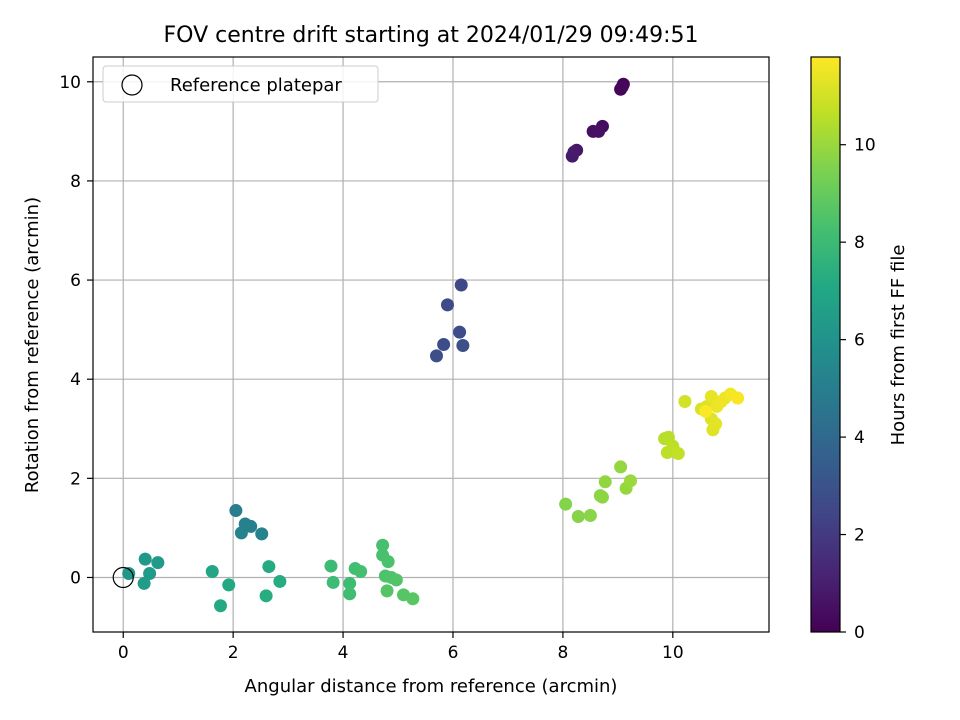 Image resolution: width=960 pixels, height=720 pixels. I want to click on y-tick-label: 10, so click(70, 83).